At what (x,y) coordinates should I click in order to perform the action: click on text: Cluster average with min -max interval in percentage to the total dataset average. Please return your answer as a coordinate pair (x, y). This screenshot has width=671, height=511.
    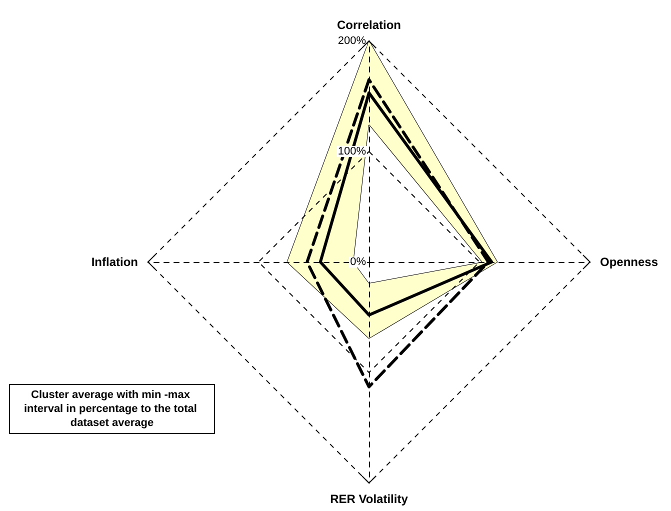
    Looking at the image, I should click on (112, 409).